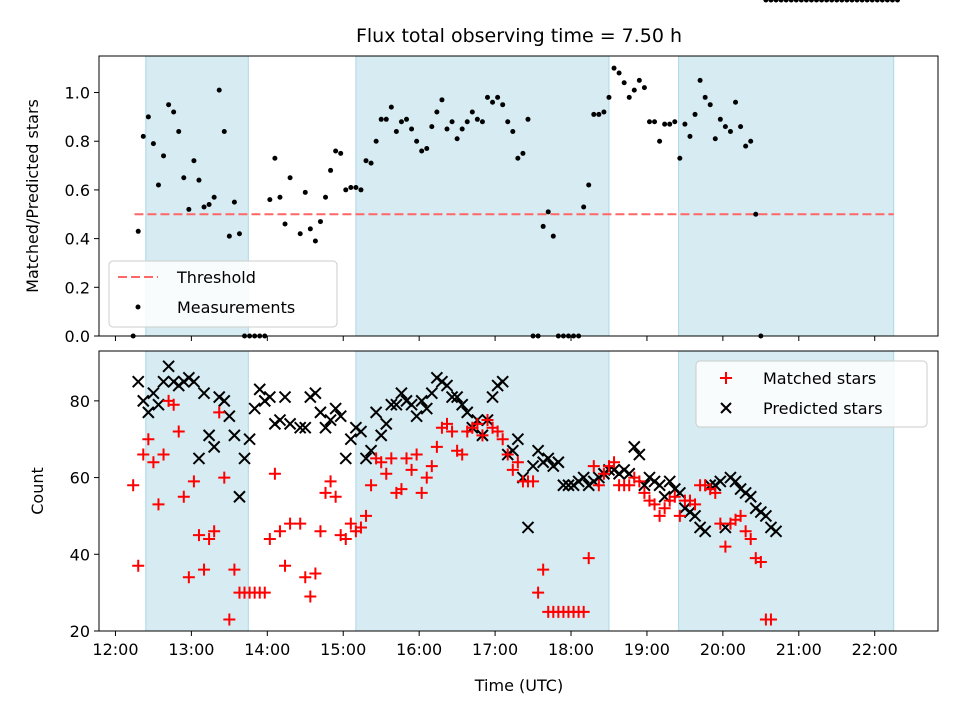  I want to click on legend-matched-label: Matched stars, so click(819, 378).